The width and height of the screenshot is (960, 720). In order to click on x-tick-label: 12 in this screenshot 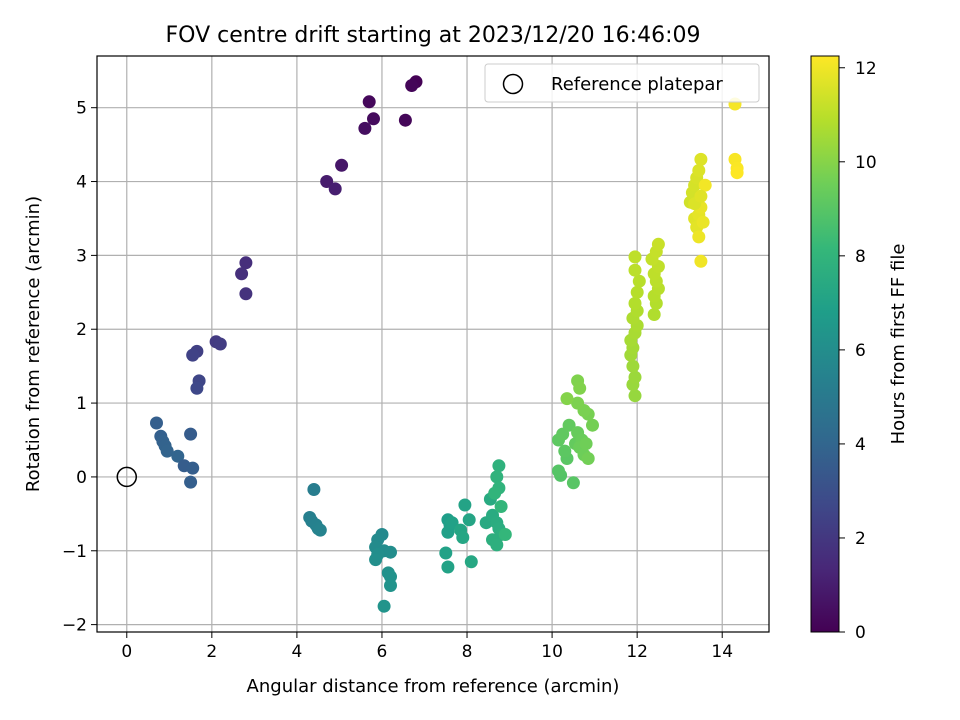, I will do `click(637, 652)`.